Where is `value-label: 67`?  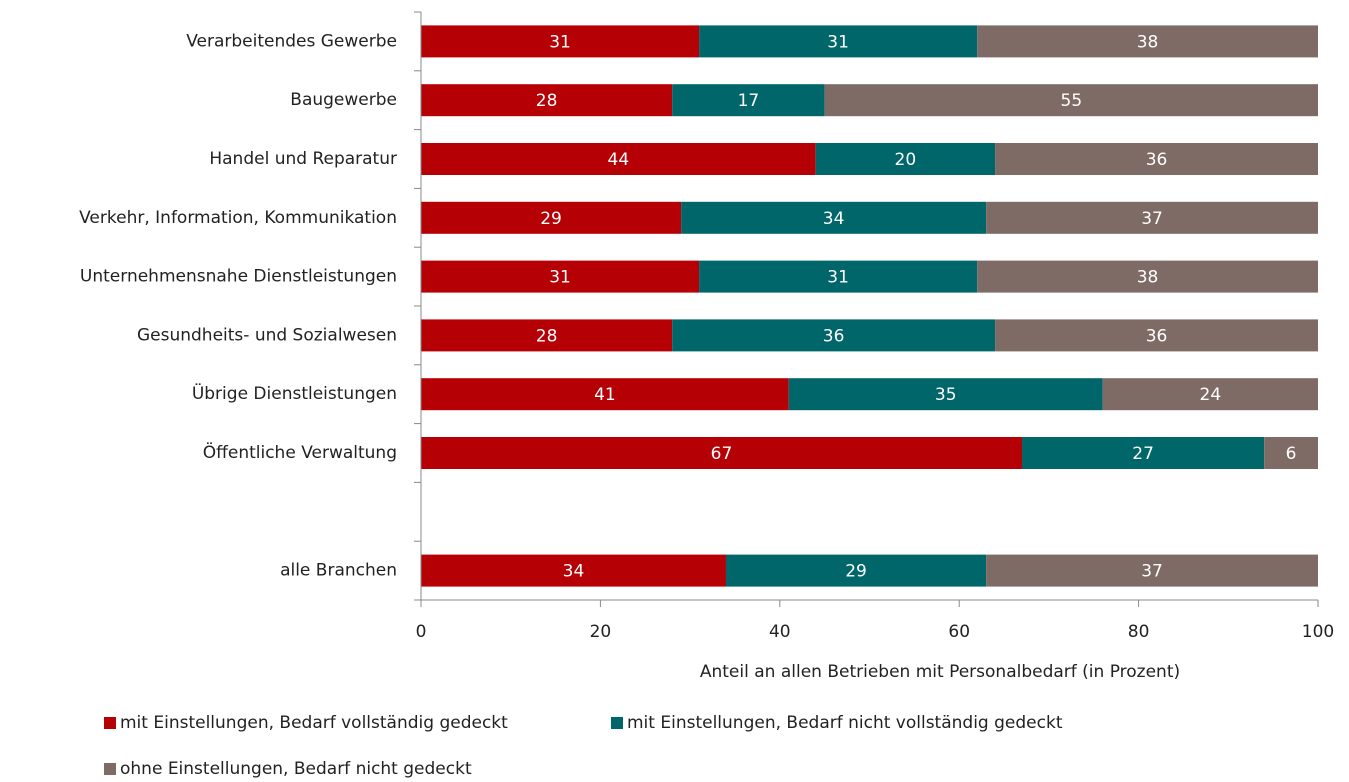 value-label: 67 is located at coordinates (722, 454).